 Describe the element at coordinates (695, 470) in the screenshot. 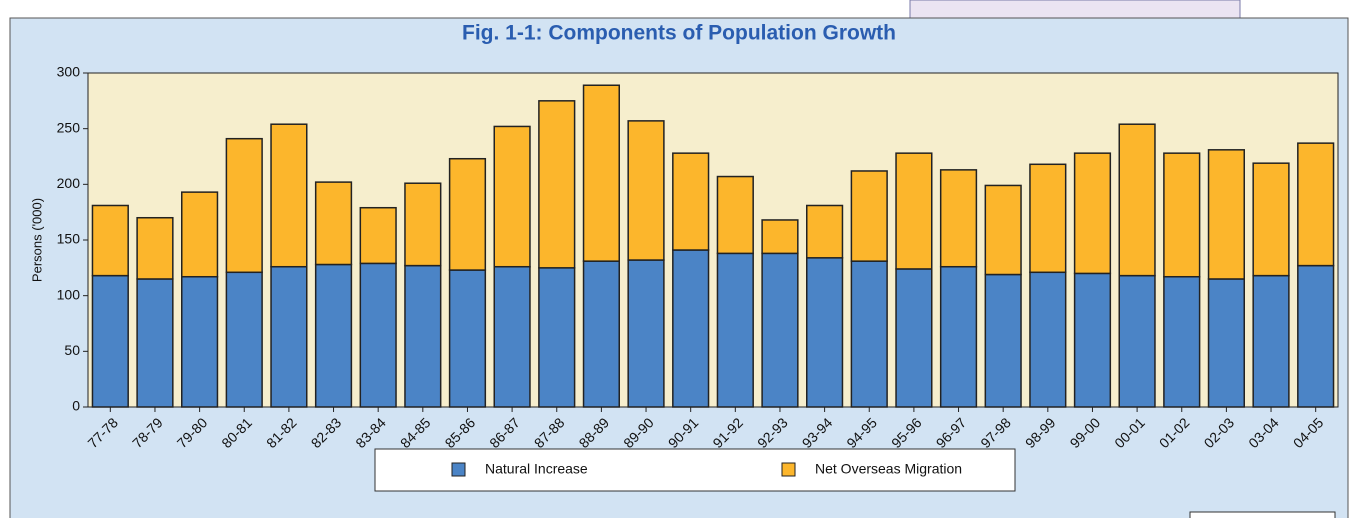

I see `legend` at that location.